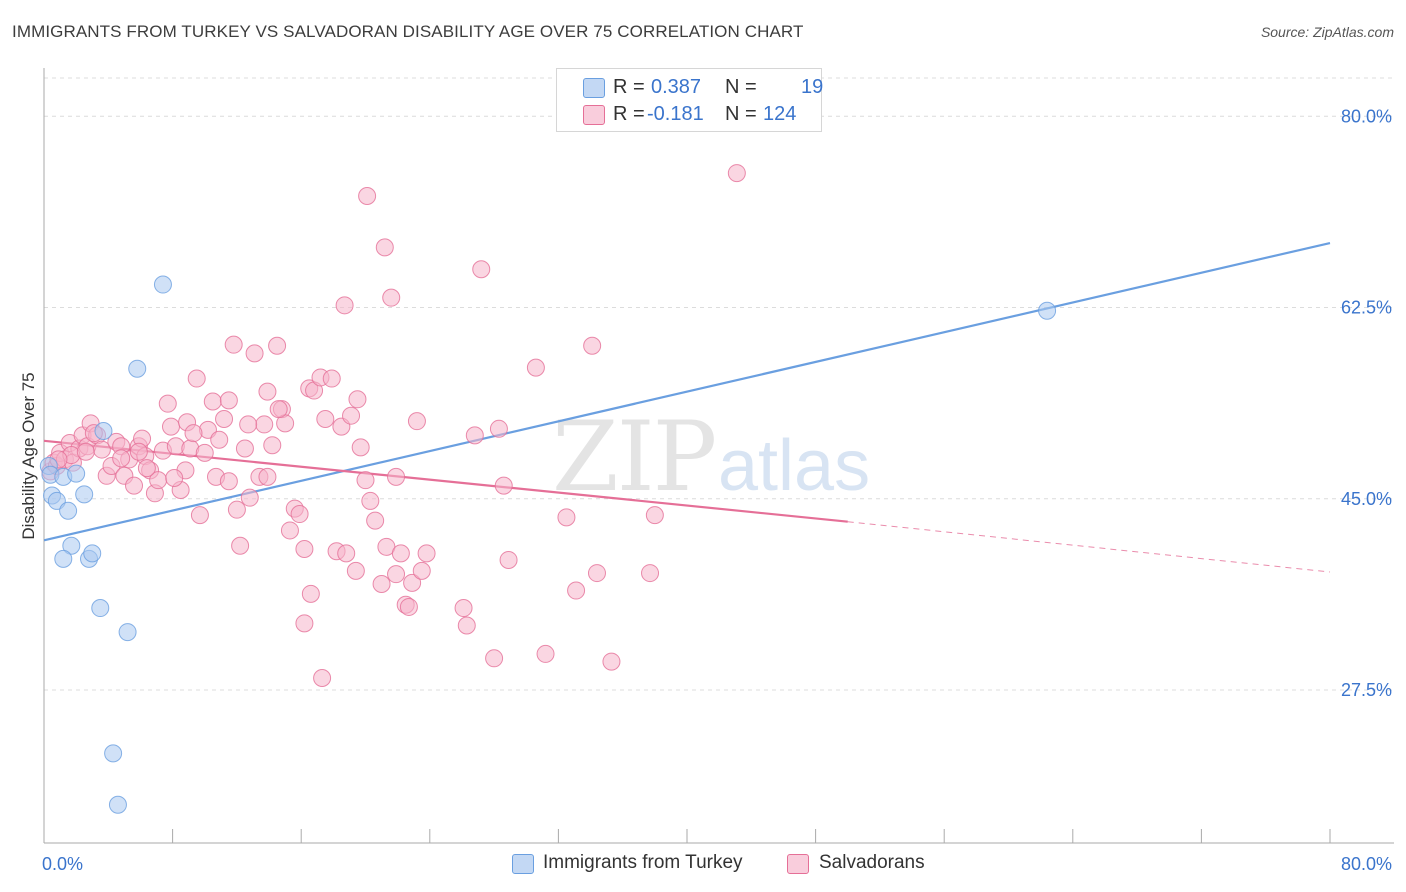 The image size is (1406, 892). What do you see at coordinates (798, 864) in the screenshot?
I see `legend-swatch-salvadorans` at bounding box center [798, 864].